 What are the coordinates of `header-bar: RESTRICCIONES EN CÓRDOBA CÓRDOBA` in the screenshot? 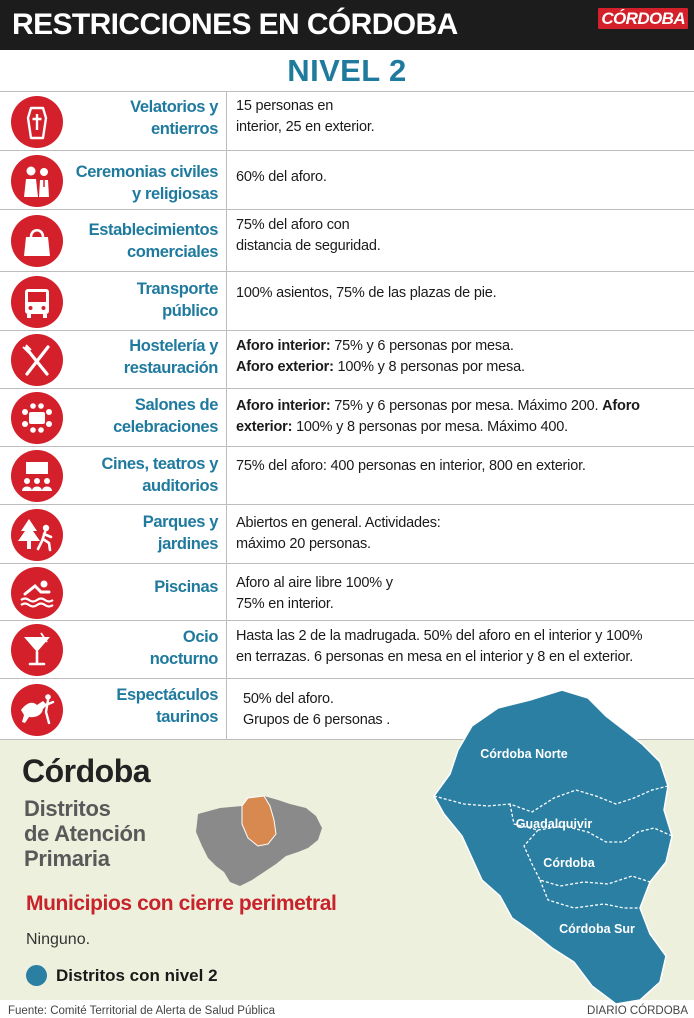 It's located at (347, 25).